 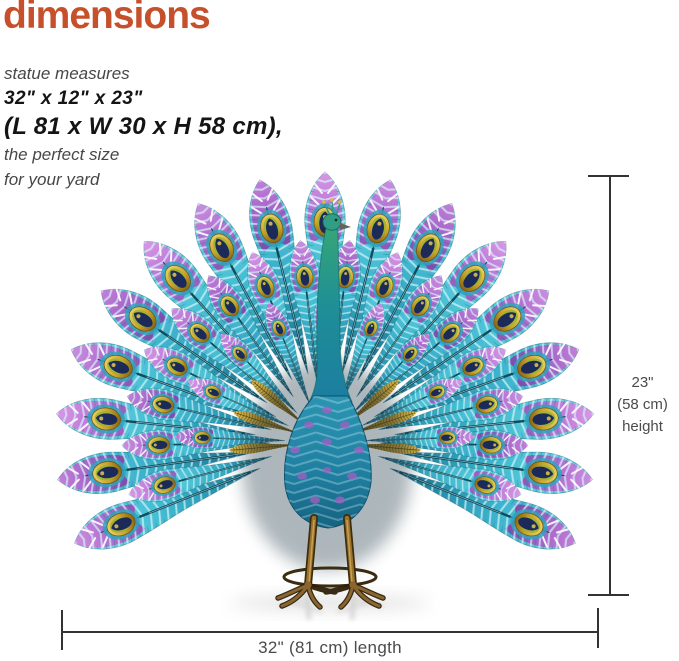 I want to click on description-line-2-inches: 32" x 12" x 23", so click(x=73, y=98).